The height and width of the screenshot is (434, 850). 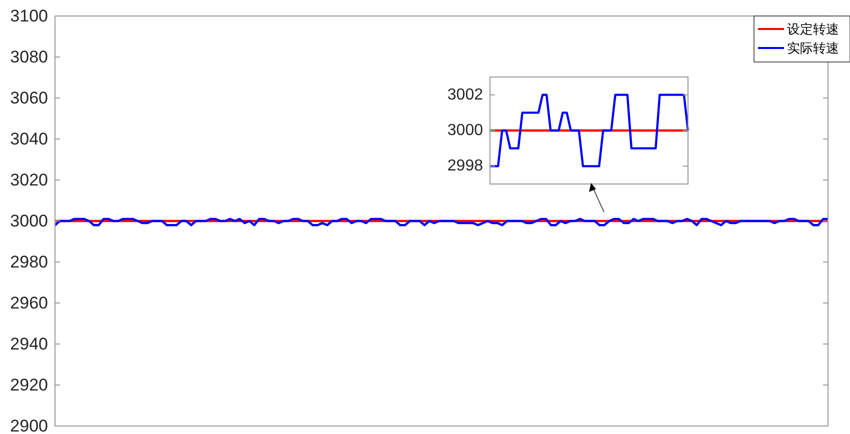 What do you see at coordinates (29, 98) in the screenshot?
I see `y-tick-label: 3060` at bounding box center [29, 98].